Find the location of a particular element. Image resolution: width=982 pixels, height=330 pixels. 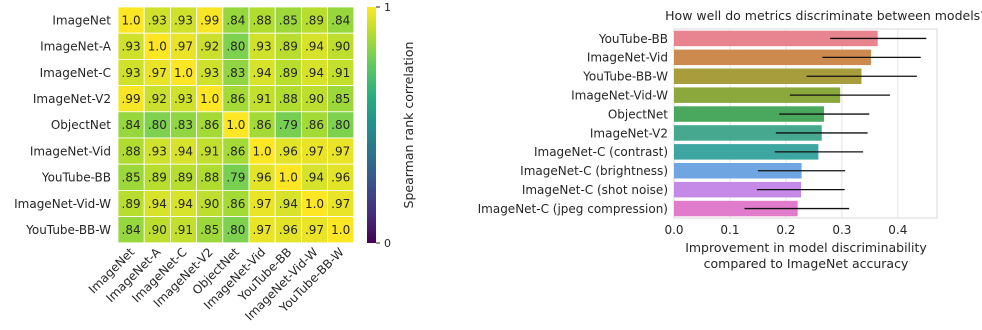

bar-category-label: ImageNet-C (shot noise) is located at coordinates (595, 190).